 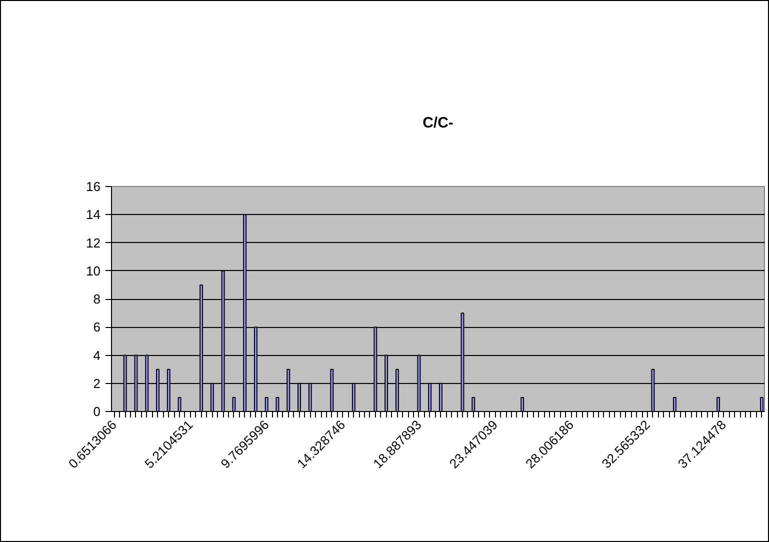 What do you see at coordinates (93, 242) in the screenshot?
I see `y-tick-label: 12` at bounding box center [93, 242].